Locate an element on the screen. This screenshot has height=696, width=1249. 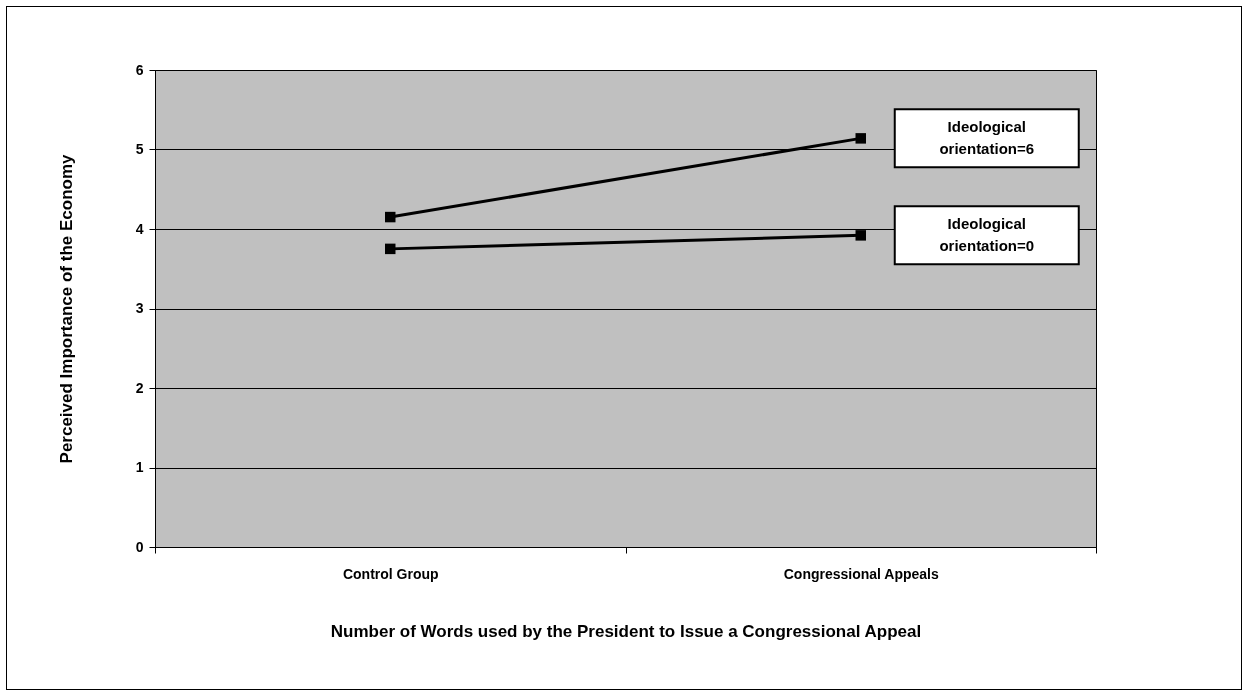
y-axis-title: Perceived Importance of the Economy is located at coordinates (66, 308).